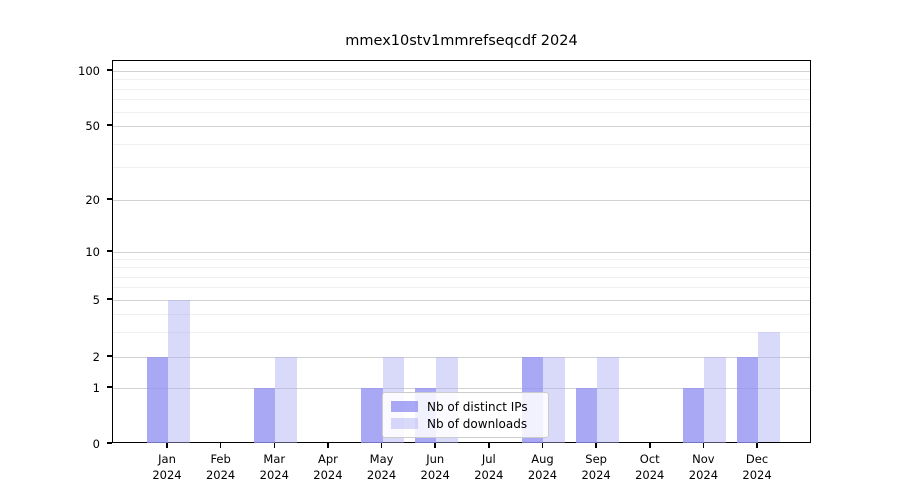 Image resolution: width=900 pixels, height=500 pixels. What do you see at coordinates (489, 467) in the screenshot?
I see `x-tick-label-jul: Jul 2024` at bounding box center [489, 467].